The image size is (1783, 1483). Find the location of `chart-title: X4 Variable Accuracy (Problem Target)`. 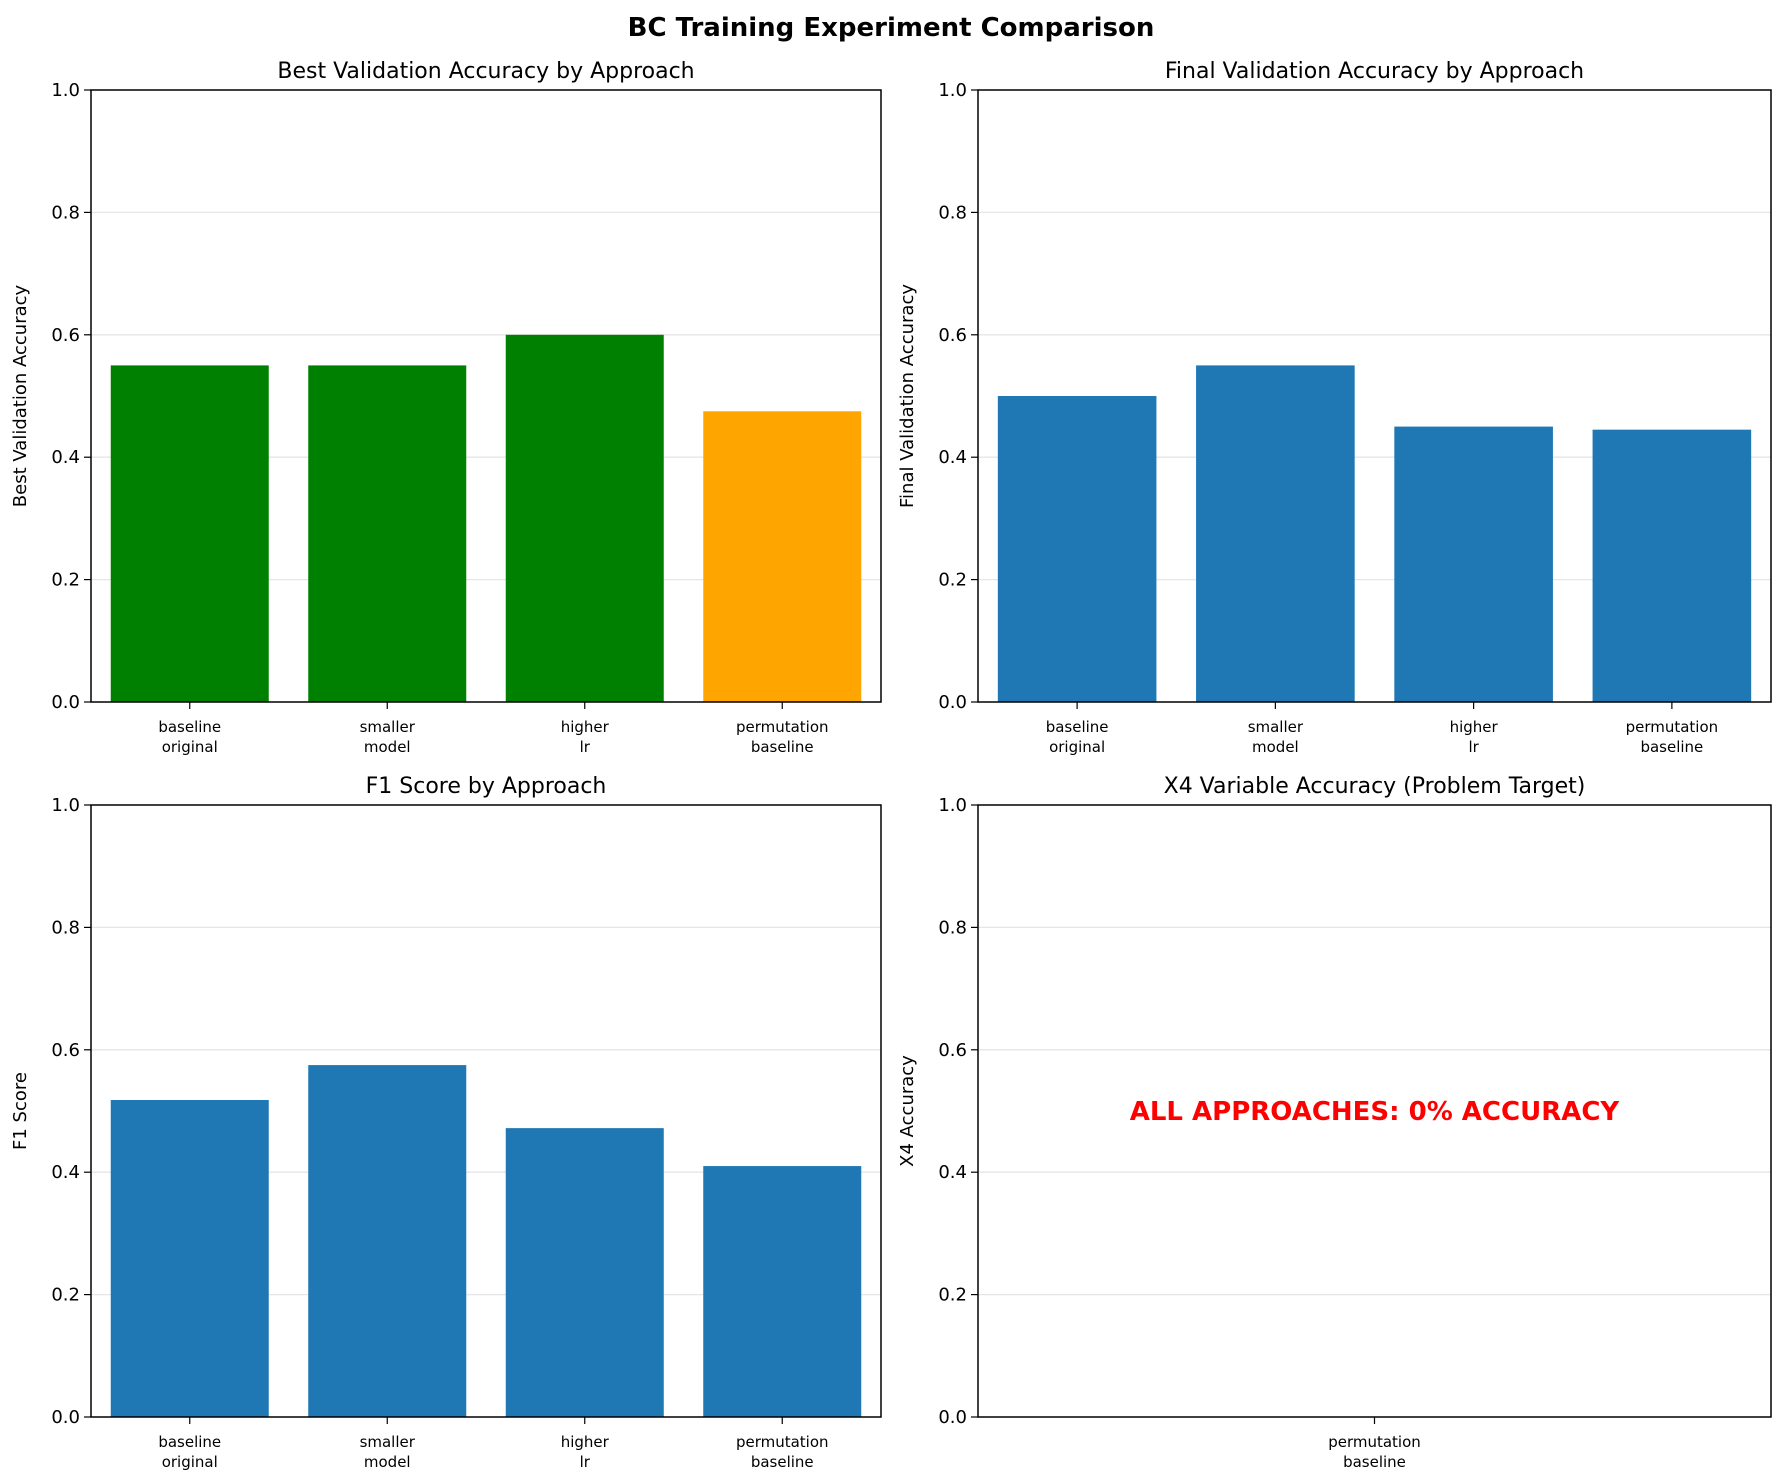

chart-title: X4 Variable Accuracy (Problem Target) is located at coordinates (1375, 786).